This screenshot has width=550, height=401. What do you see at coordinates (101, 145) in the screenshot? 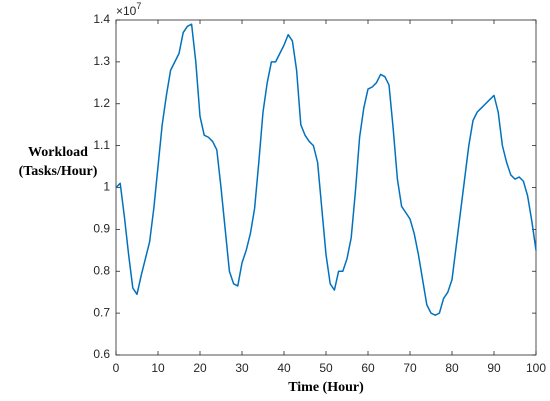
I see `y-tick-label: 1.1` at bounding box center [101, 145].